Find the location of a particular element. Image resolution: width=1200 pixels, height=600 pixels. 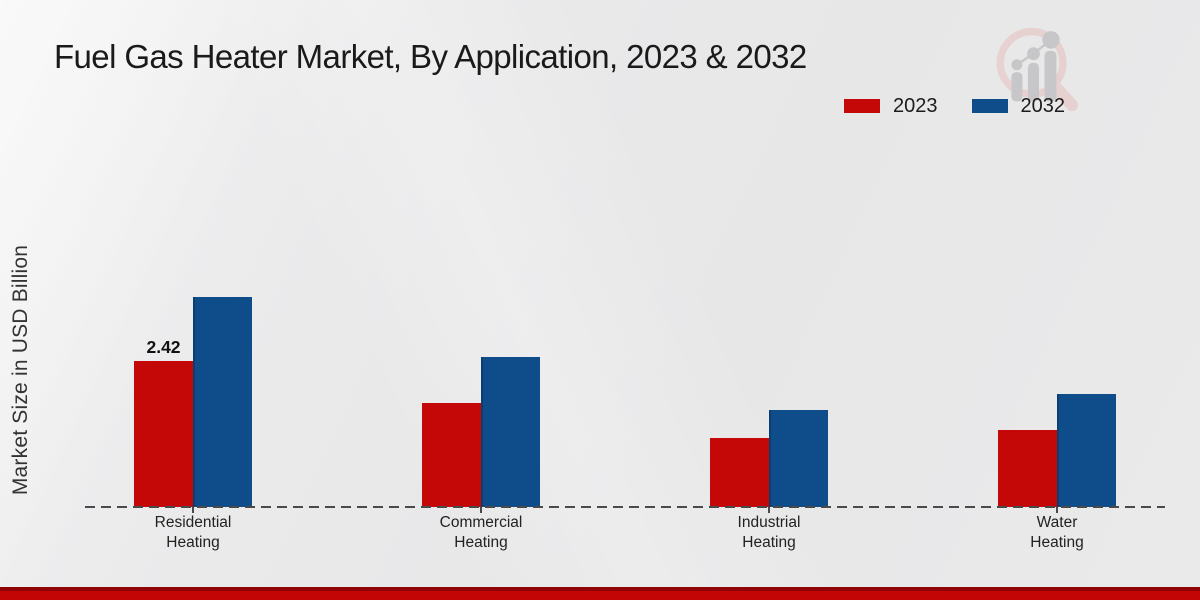

bar-value-label: 2.42 is located at coordinates (163, 347).